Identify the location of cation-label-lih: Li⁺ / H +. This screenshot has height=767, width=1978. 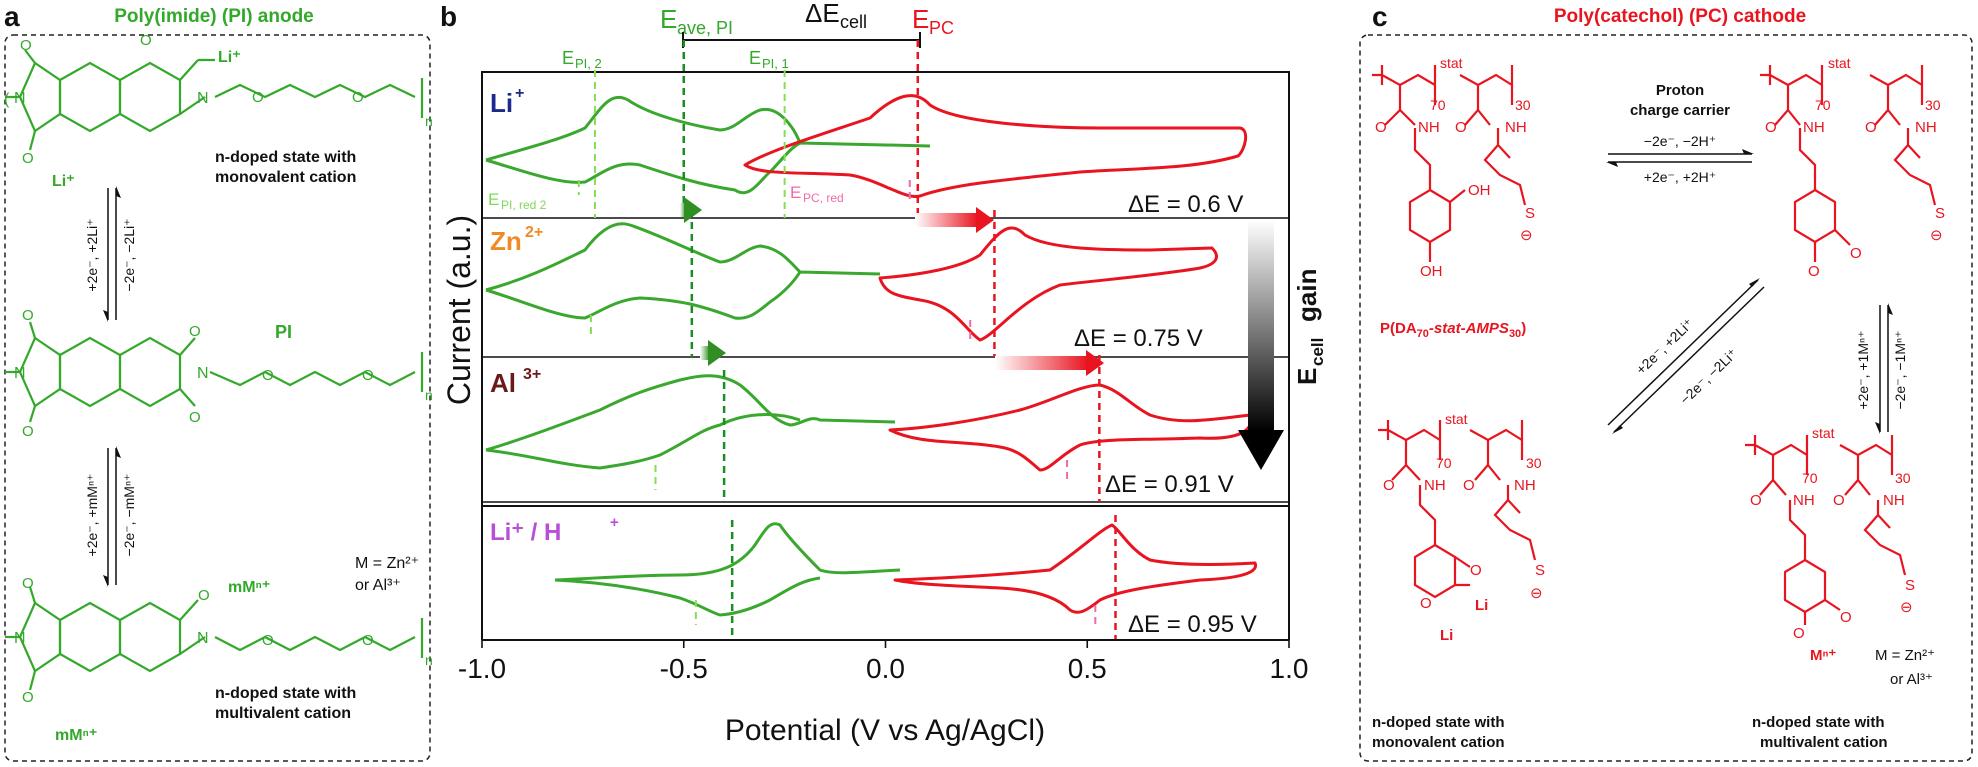
(554, 530).